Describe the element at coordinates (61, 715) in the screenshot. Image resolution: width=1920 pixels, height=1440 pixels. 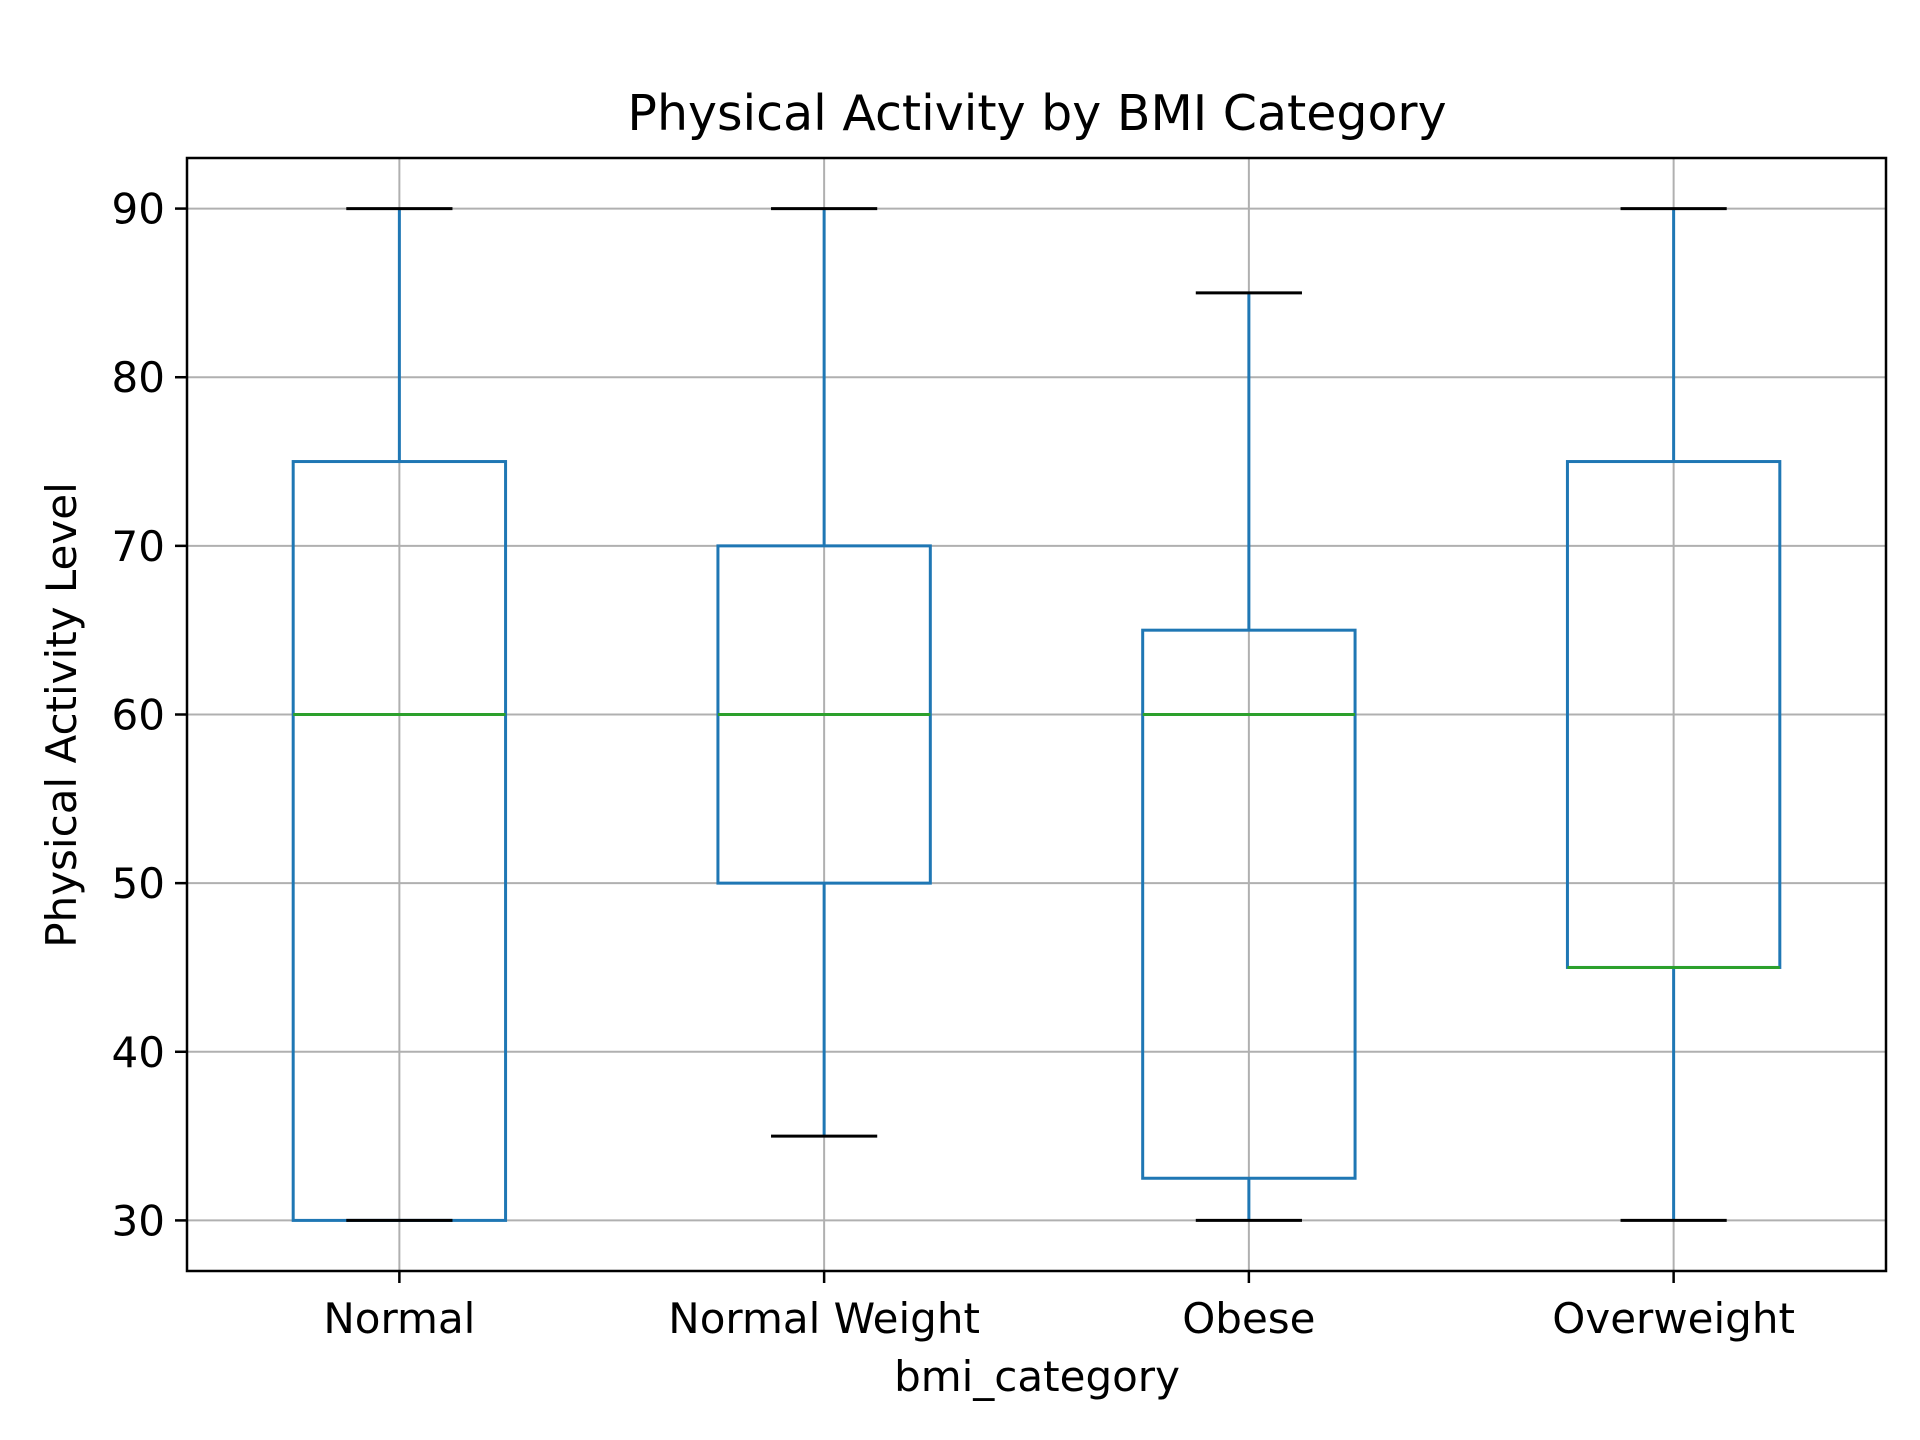
I see `y-axis-label: Physical Activity Level` at that location.